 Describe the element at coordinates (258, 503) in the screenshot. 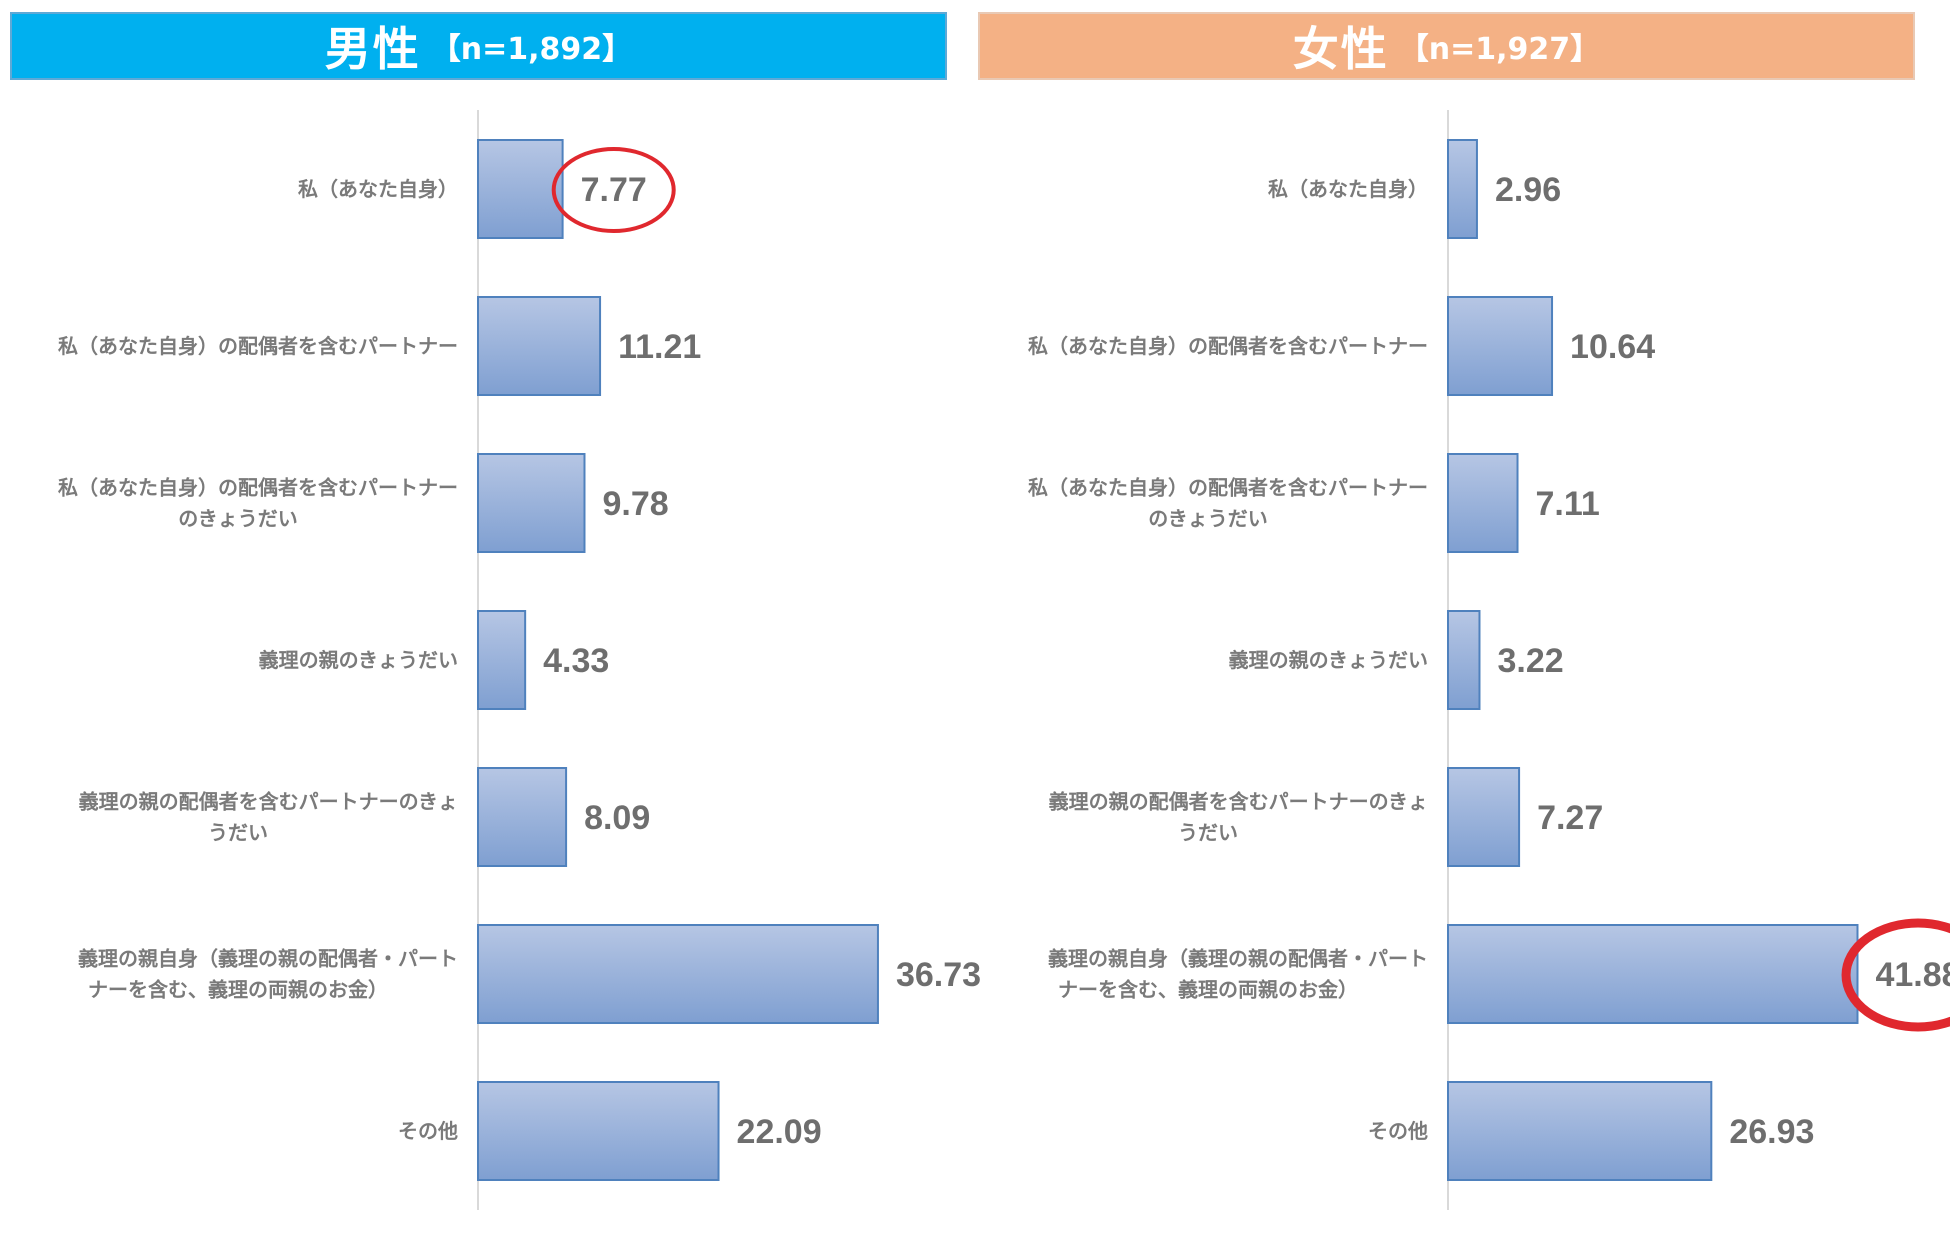

I see `male-category-label: 私（あなた自身）の配偶者を含むパートナーのきょうだい` at that location.